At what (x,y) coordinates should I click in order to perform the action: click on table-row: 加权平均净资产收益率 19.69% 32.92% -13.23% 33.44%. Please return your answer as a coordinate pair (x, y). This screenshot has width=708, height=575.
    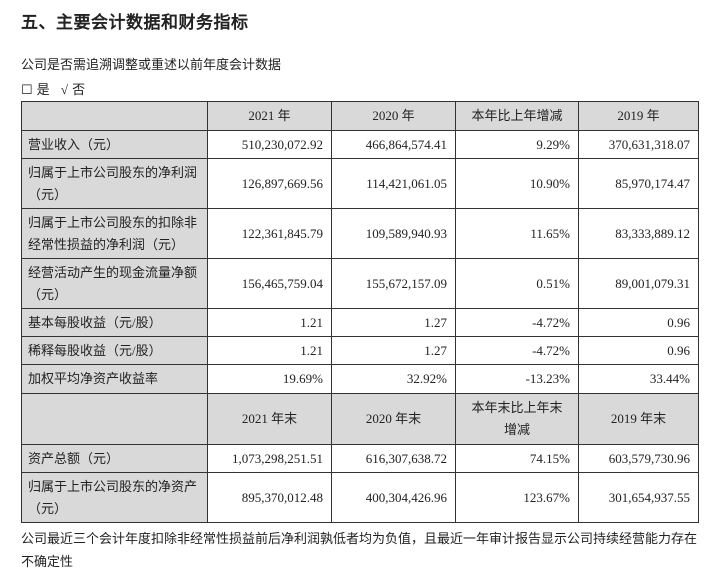
    Looking at the image, I should click on (360, 379).